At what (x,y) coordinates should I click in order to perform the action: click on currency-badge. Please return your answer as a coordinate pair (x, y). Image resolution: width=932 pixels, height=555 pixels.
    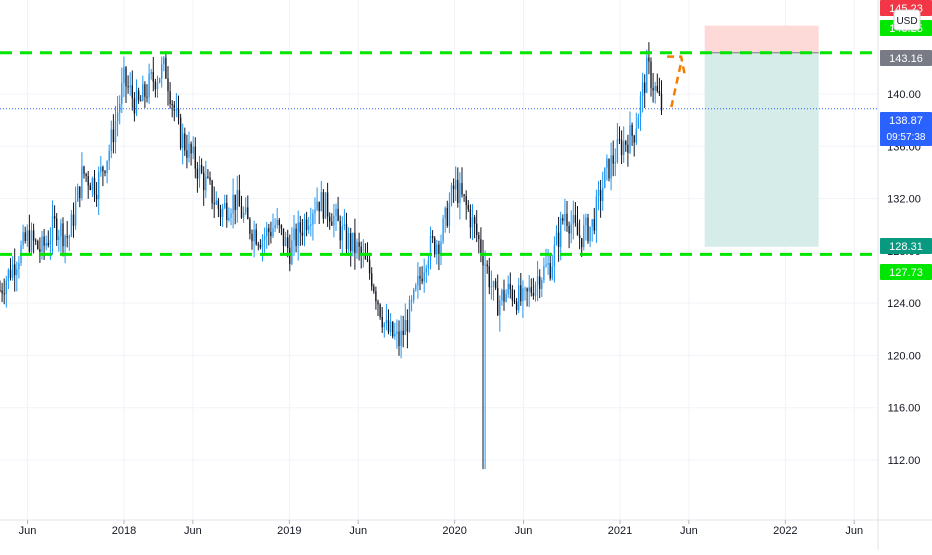
    Looking at the image, I should click on (907, 20).